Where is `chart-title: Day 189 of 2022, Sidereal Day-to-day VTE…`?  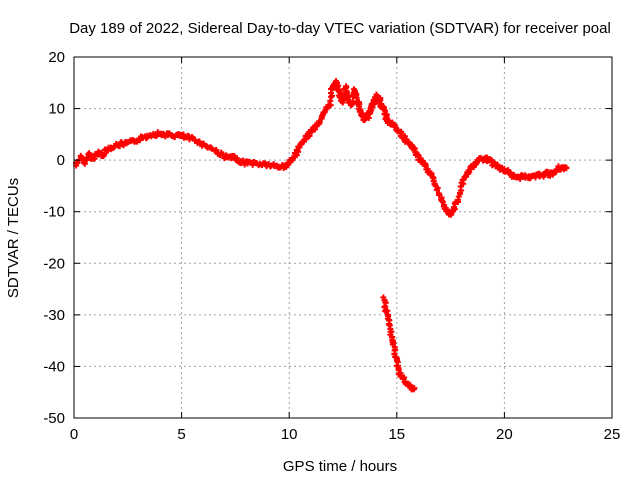
chart-title: Day 189 of 2022, Sidereal Day-to-day VTE… is located at coordinates (340, 28).